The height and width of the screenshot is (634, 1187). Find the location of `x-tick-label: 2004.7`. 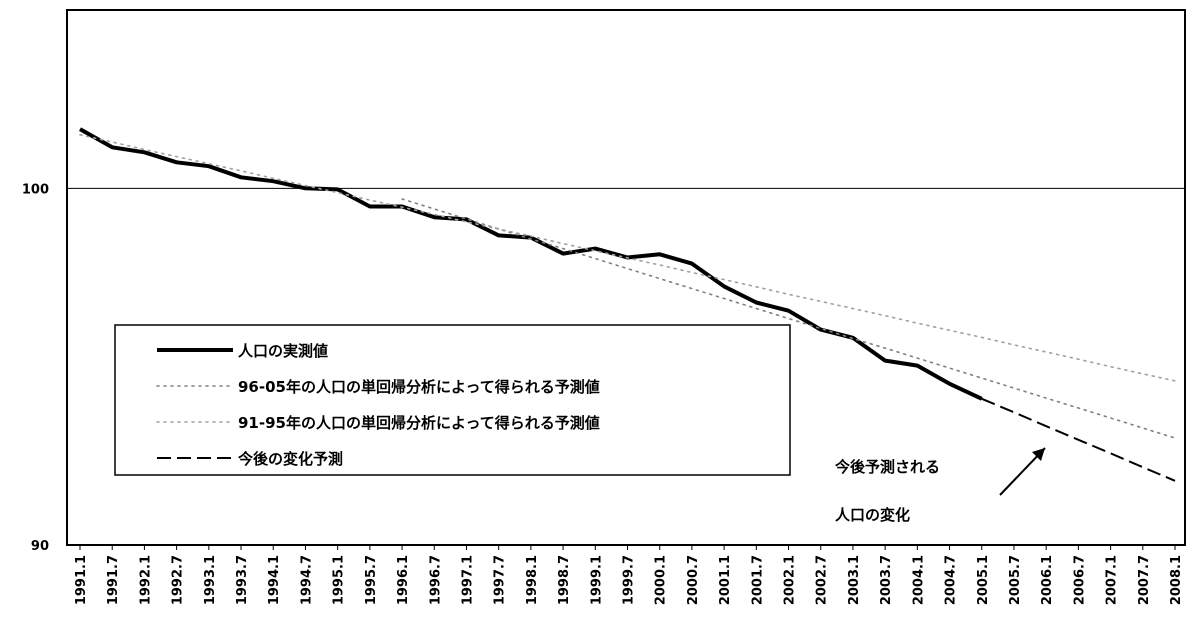

x-tick-label: 2004.7 is located at coordinates (951, 580).